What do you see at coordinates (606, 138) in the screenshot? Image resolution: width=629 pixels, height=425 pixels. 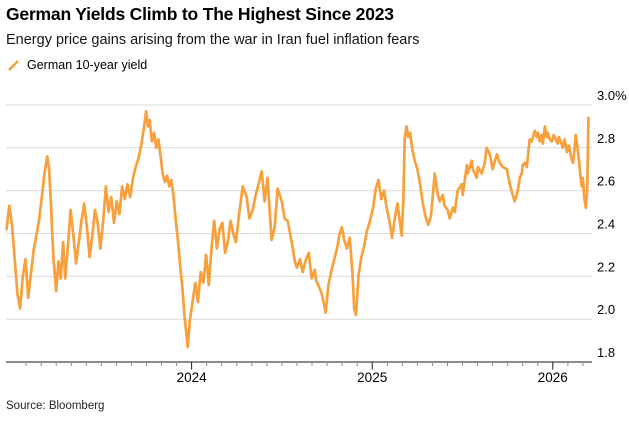 I see `y-axis-label: 2.8` at bounding box center [606, 138].